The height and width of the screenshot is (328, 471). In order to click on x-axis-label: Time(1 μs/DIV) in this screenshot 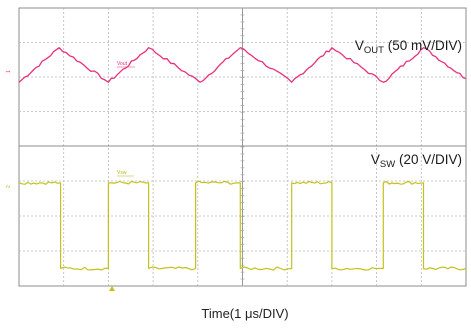, I will do `click(244, 313)`.